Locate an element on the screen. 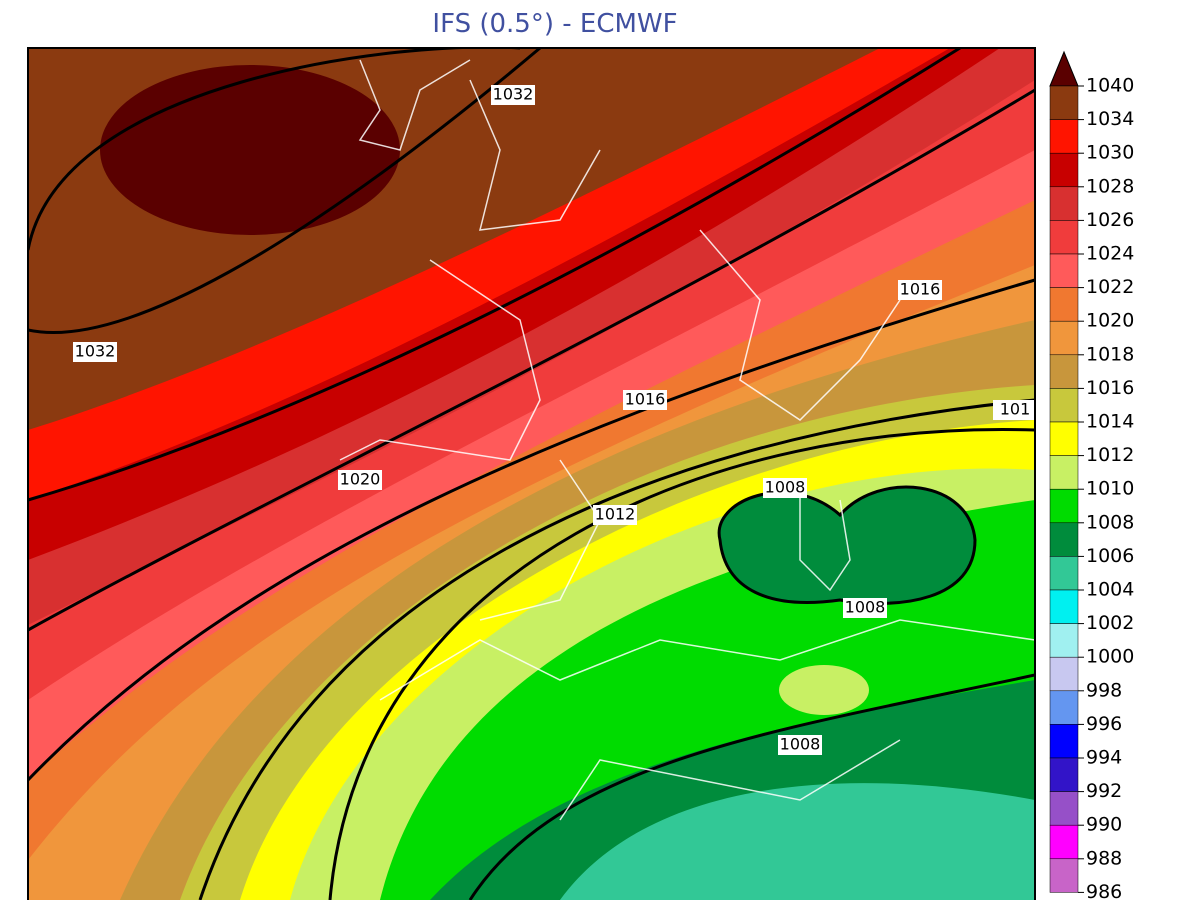 The image size is (1200, 900). colorbar-label: 1006 is located at coordinates (1110, 556).